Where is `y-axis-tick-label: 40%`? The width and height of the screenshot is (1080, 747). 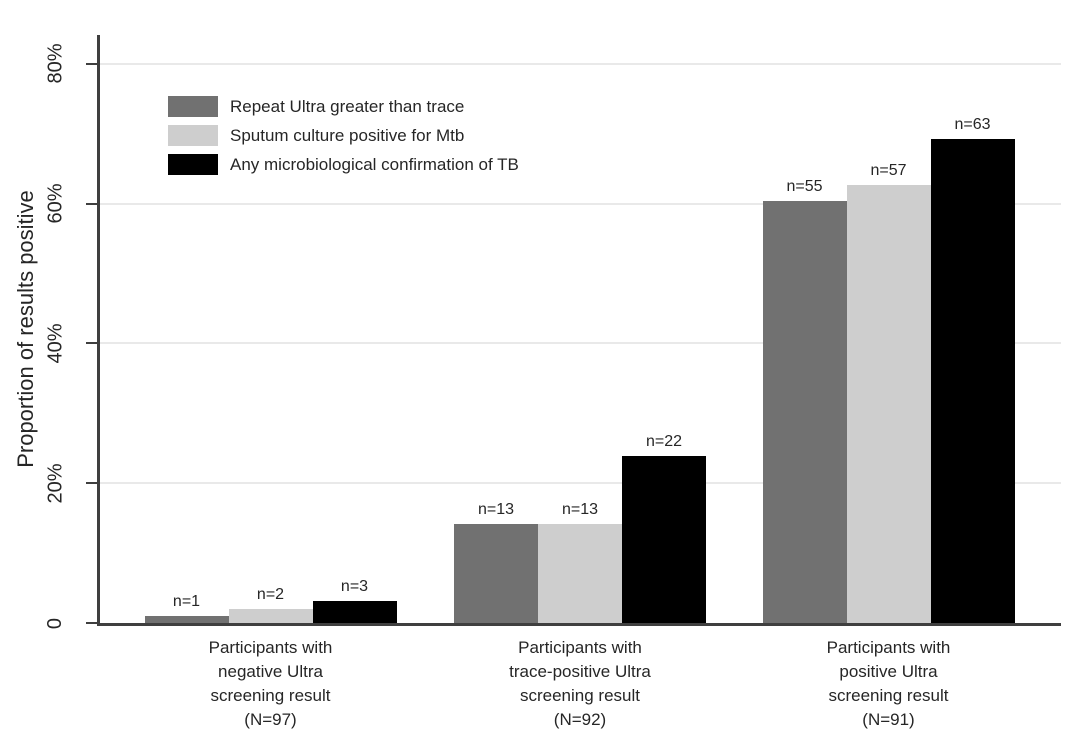 y-axis-tick-label: 40% is located at coordinates (56, 343).